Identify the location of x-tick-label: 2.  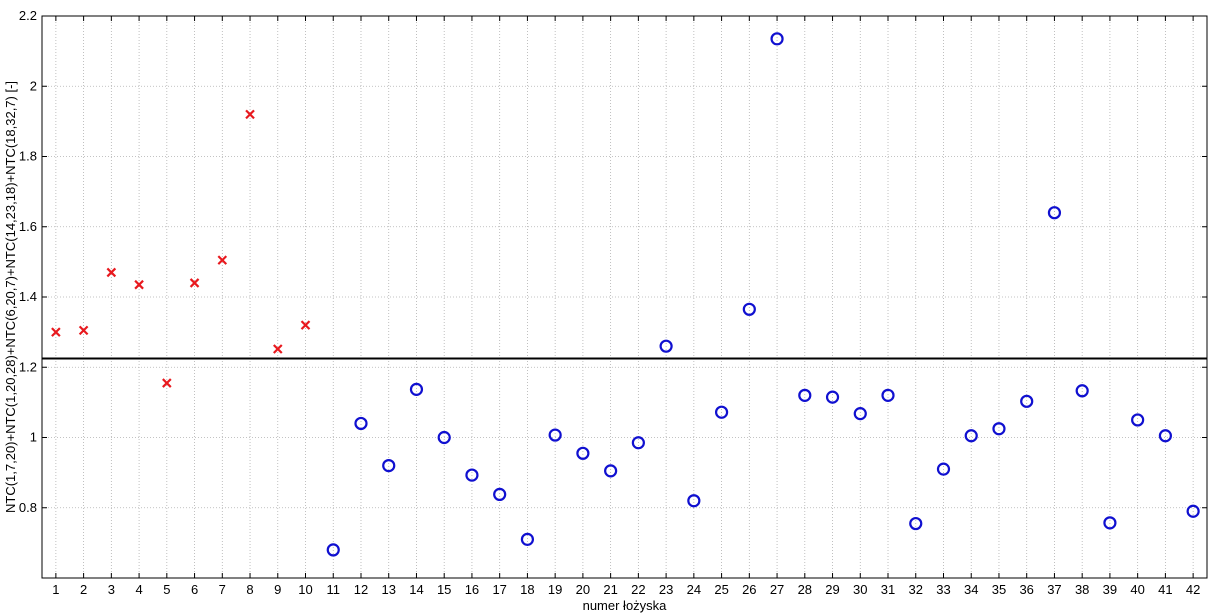
(83, 589).